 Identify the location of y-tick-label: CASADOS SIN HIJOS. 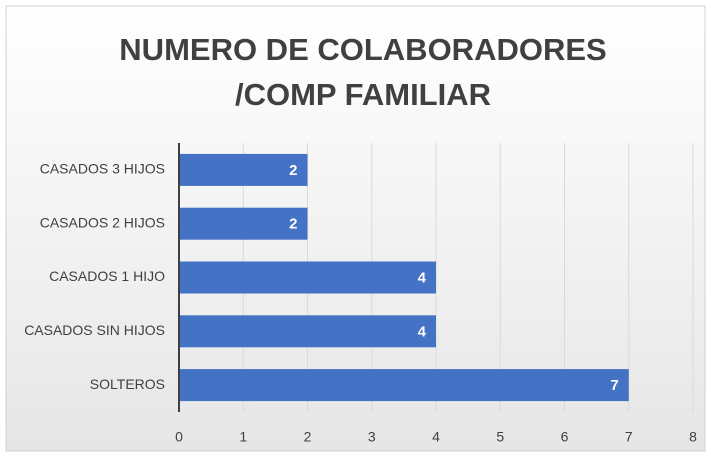
(94, 330).